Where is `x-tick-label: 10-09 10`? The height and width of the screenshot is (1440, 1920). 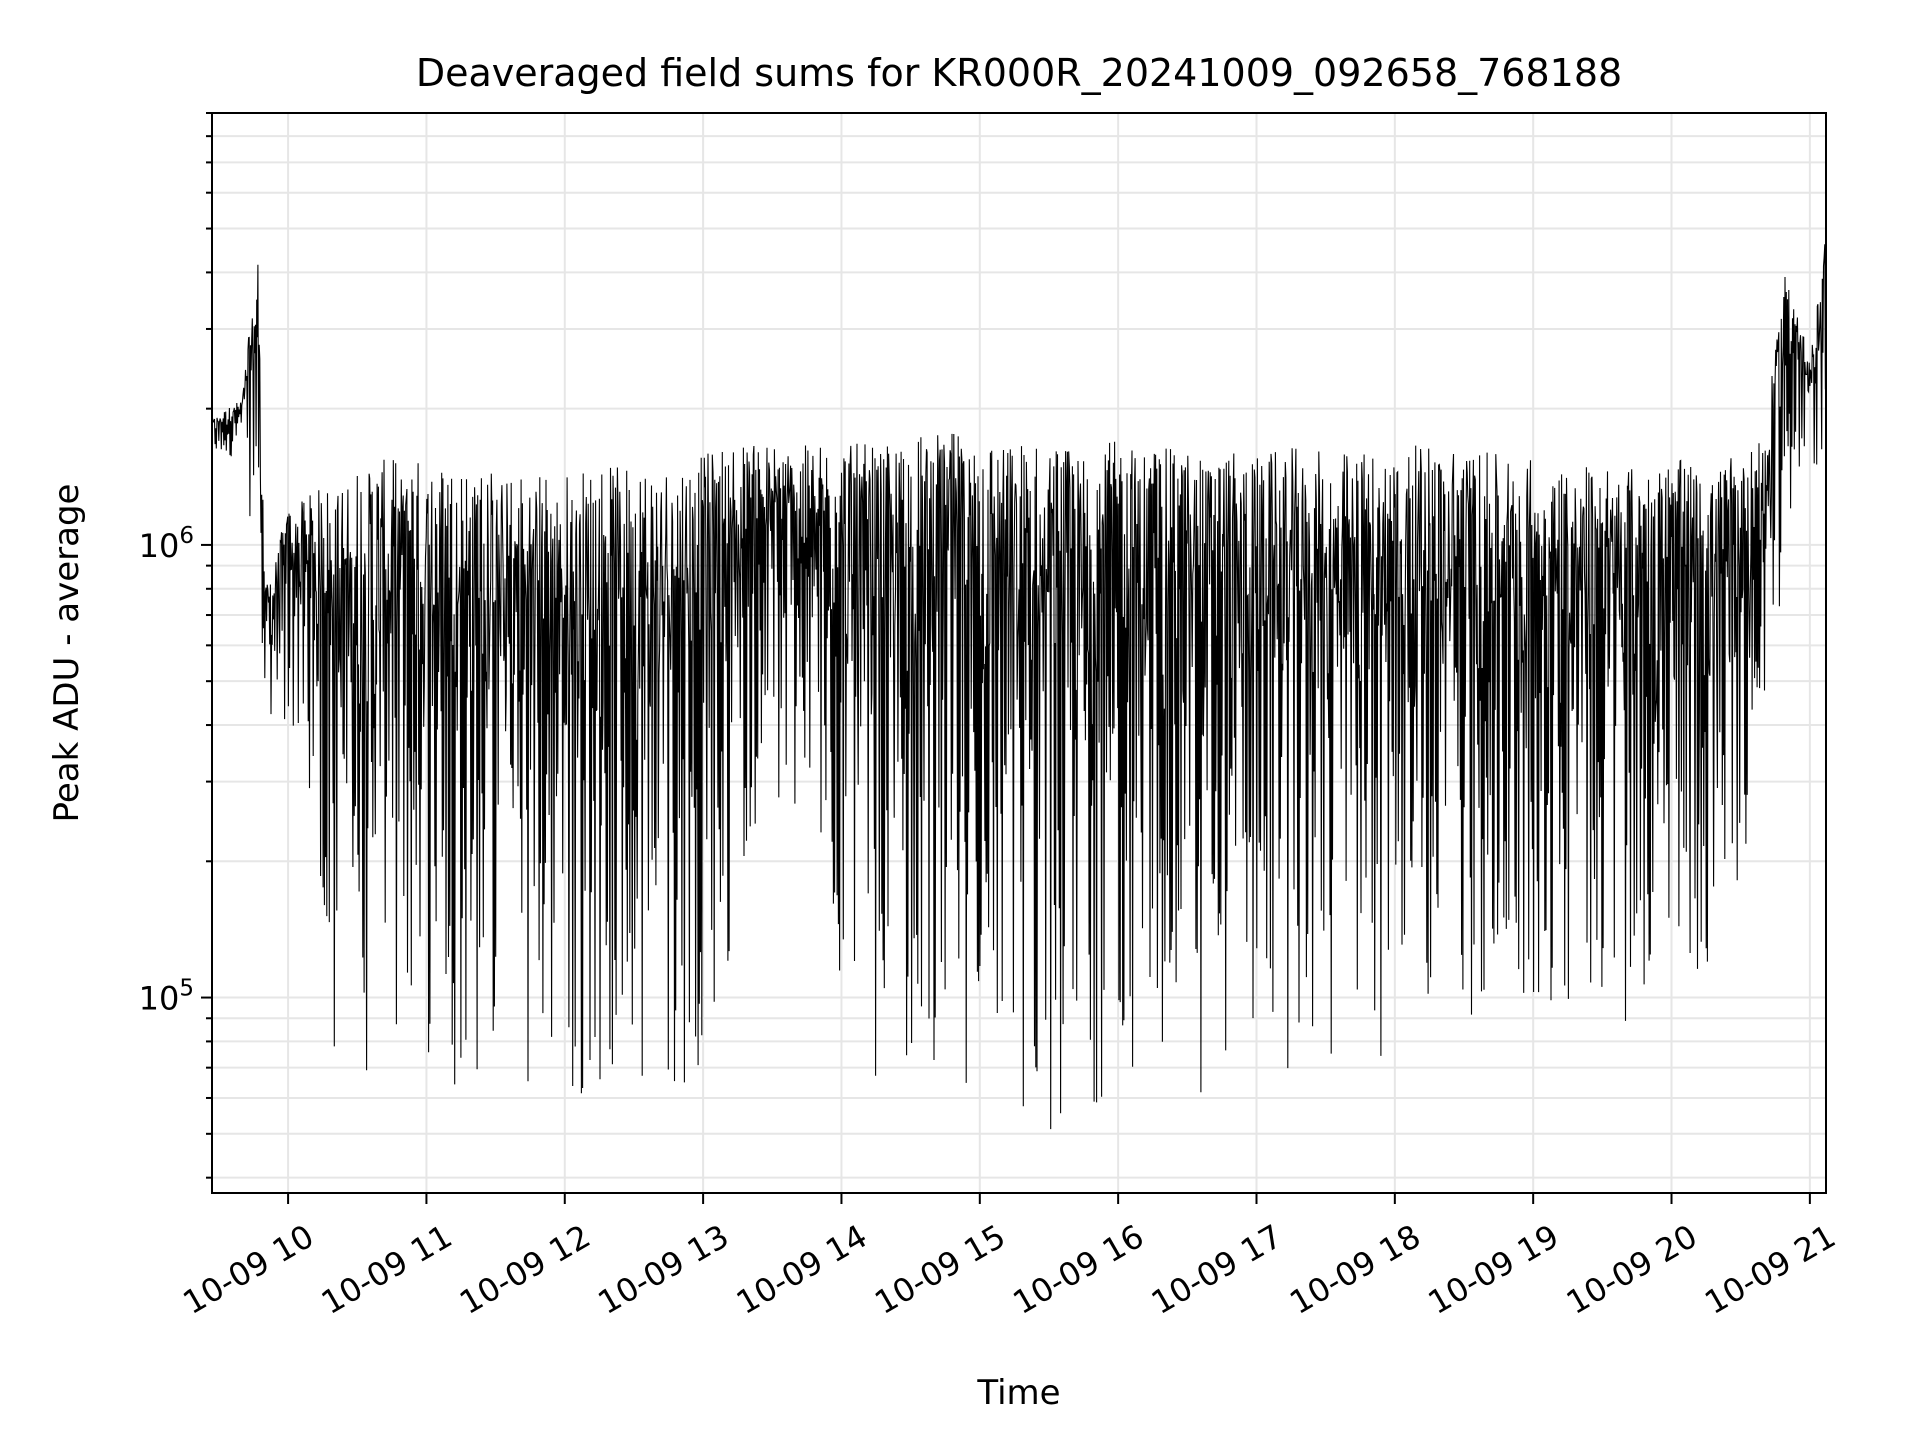
x-tick-label: 10-09 10 is located at coordinates (248, 1269).